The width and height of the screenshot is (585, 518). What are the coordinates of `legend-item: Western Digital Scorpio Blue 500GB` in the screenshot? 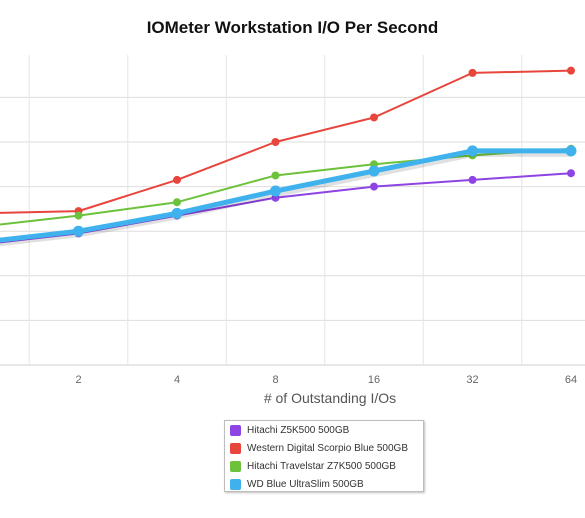 It's located at (324, 448).